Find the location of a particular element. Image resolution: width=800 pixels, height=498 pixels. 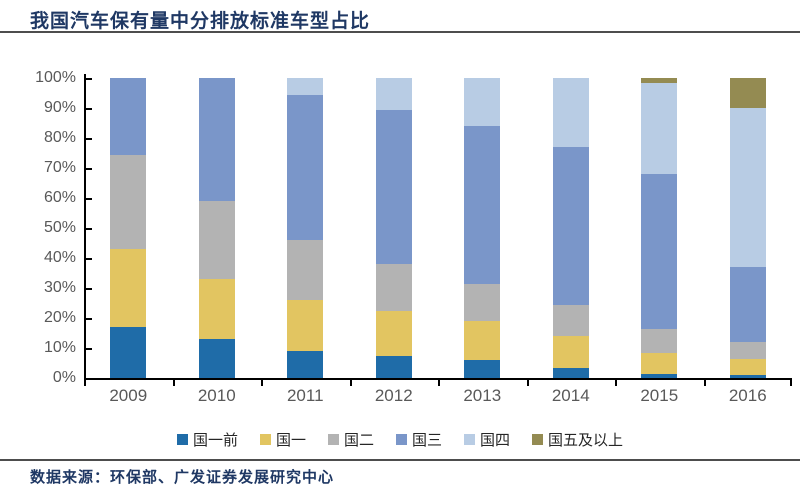

bar-2014 is located at coordinates (570, 228).